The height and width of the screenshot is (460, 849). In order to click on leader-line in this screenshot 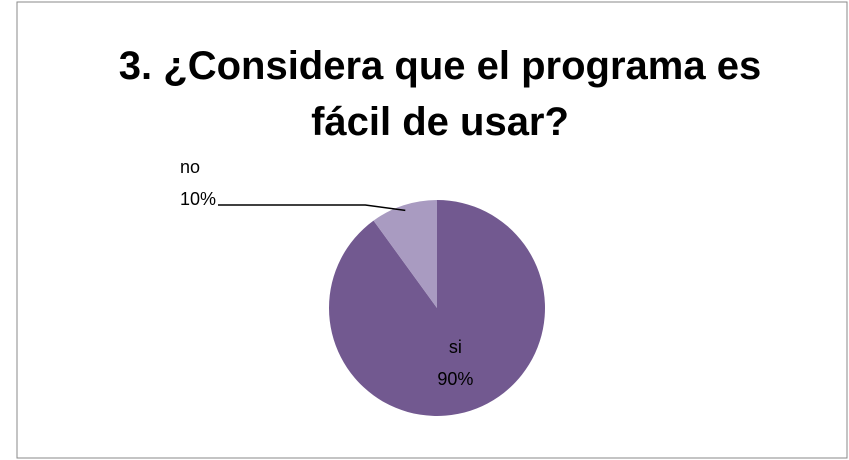, I will do `click(312, 208)`.